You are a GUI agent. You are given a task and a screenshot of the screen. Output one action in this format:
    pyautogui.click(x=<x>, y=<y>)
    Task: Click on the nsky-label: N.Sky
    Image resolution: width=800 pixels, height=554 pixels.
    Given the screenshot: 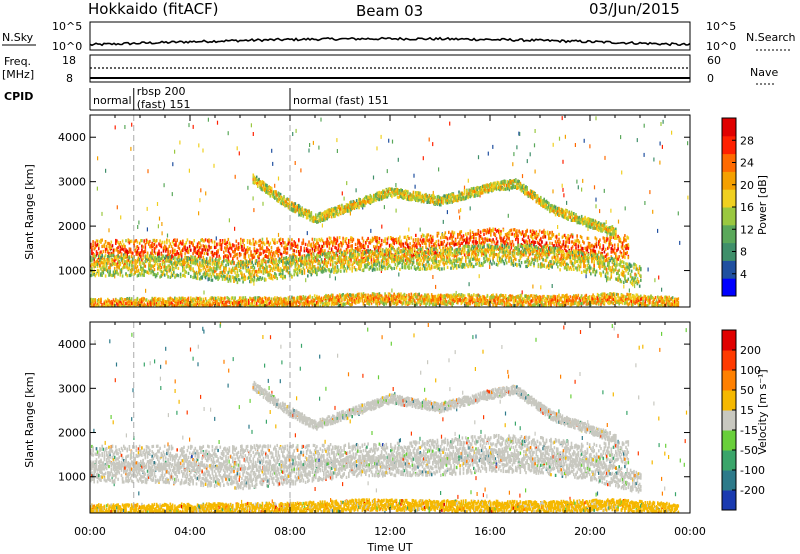 What is the action you would take?
    pyautogui.click(x=18, y=37)
    